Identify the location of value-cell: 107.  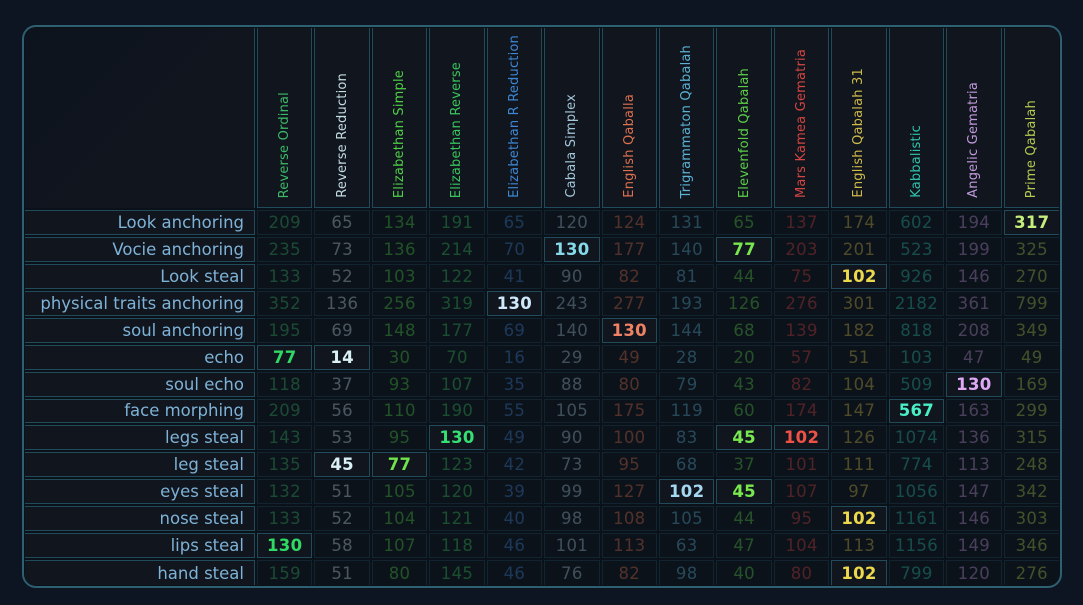
(399, 546).